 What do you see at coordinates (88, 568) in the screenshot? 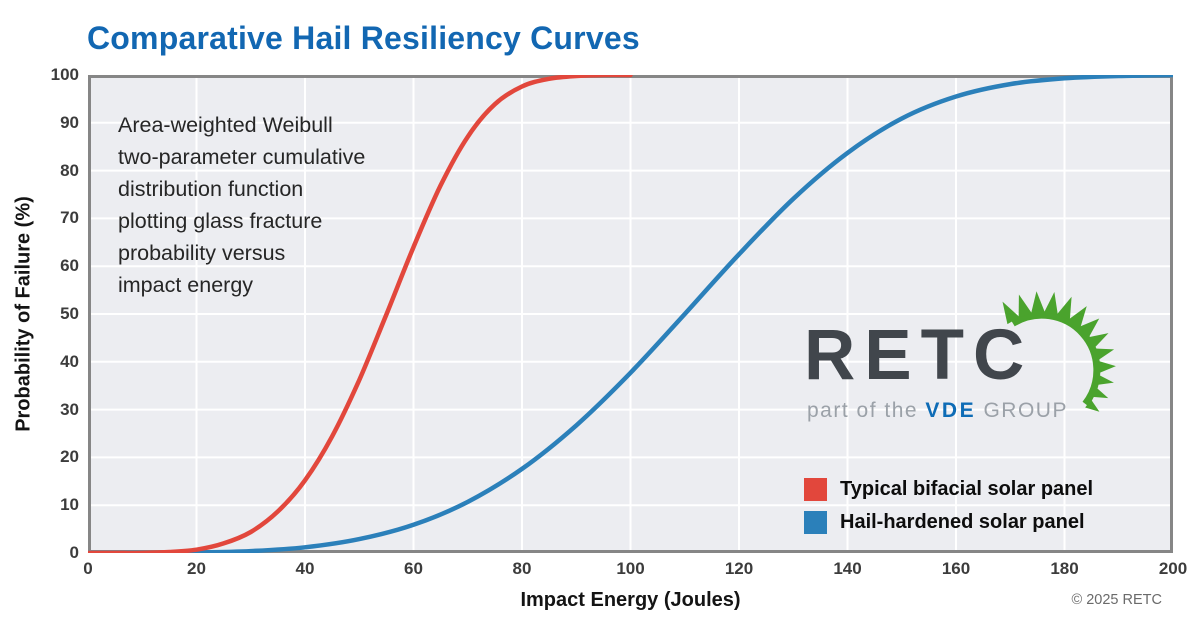
I see `x-tick-label: 0` at bounding box center [88, 568].